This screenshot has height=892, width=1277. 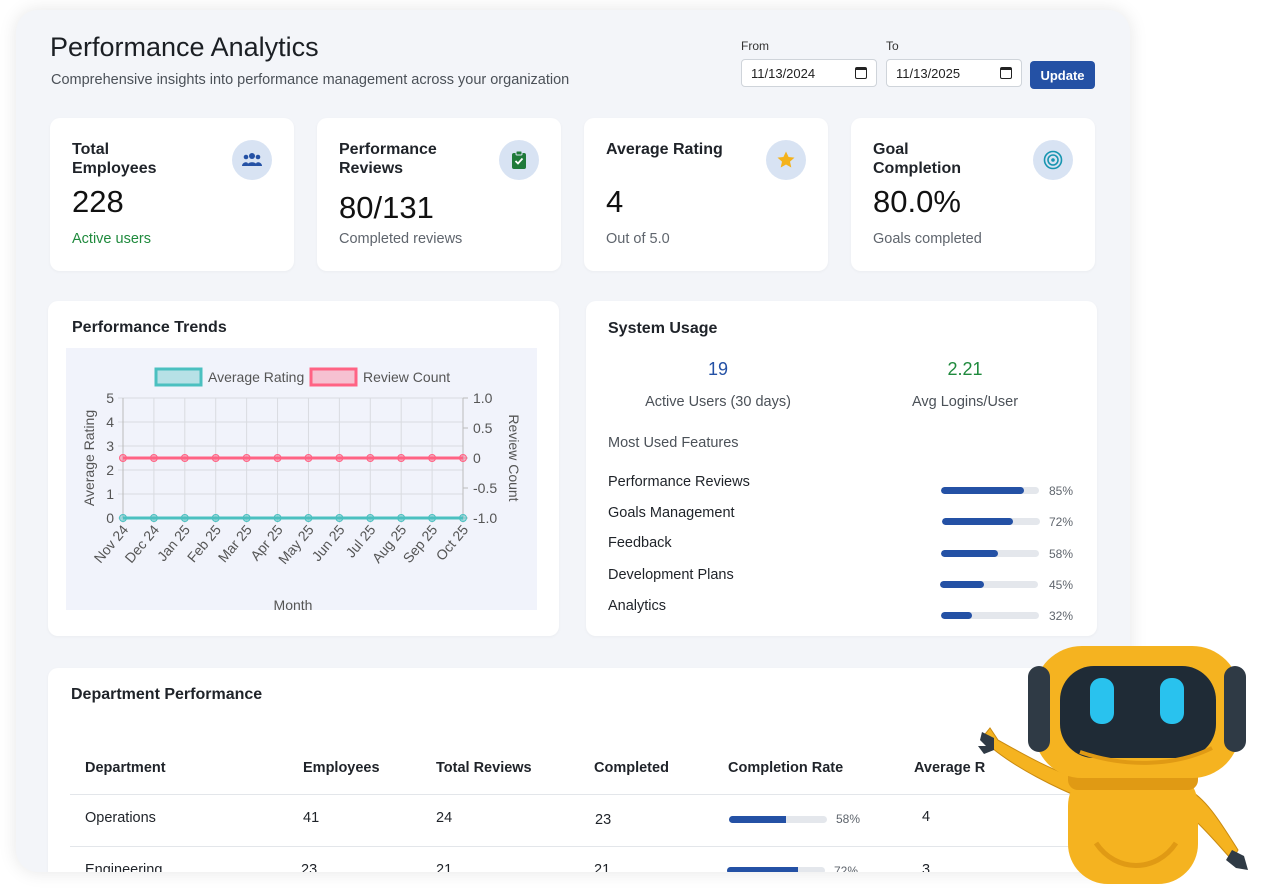 I want to click on stat-title: Average Rating, so click(x=664, y=149).